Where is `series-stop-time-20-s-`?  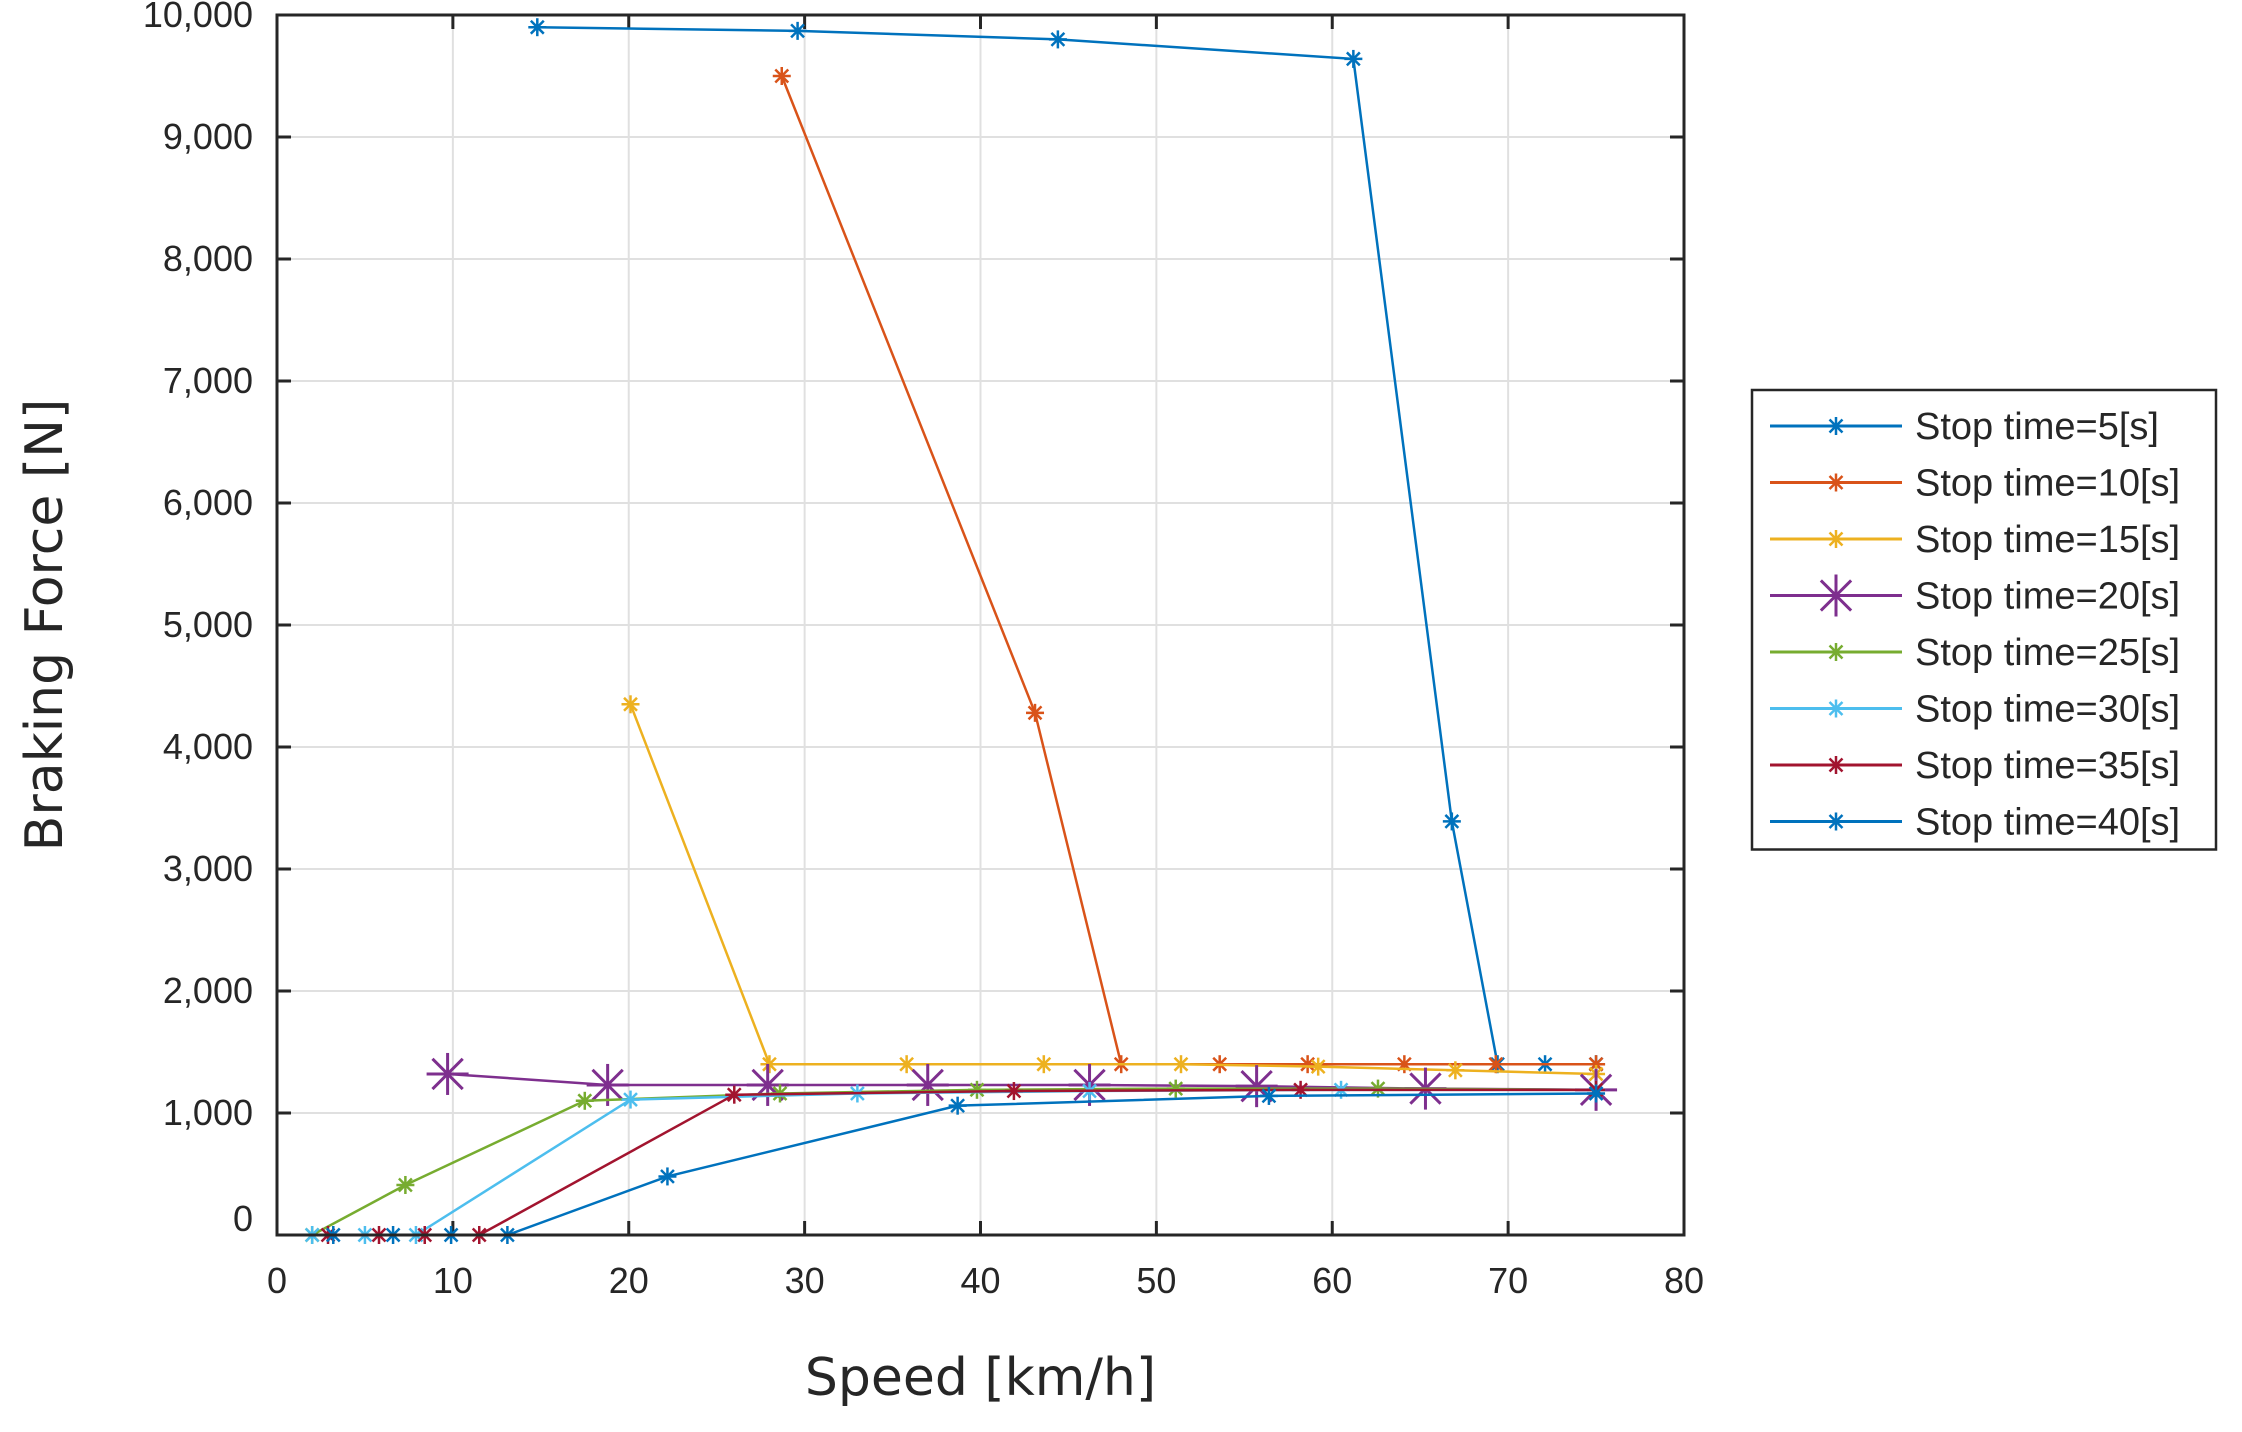 series-stop-time-20-s- is located at coordinates (1022, 1081).